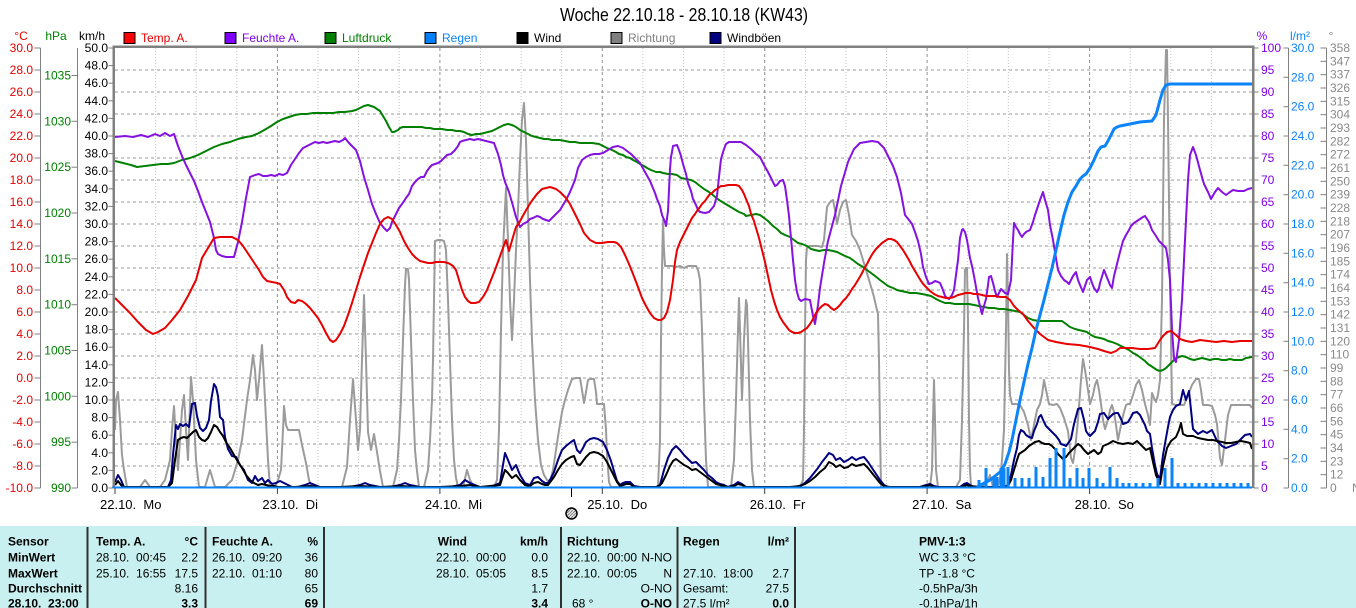 The height and width of the screenshot is (608, 1356). I want to click on svg-text: 40, so click(1268, 312).